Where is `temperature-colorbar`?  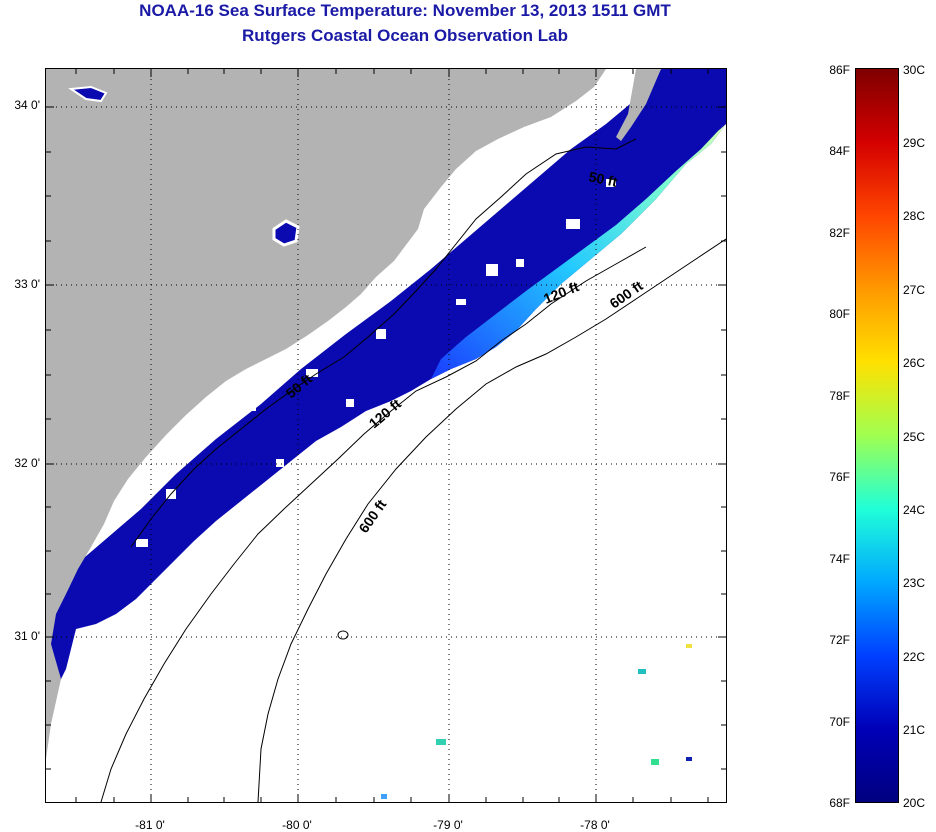 temperature-colorbar is located at coordinates (877, 435).